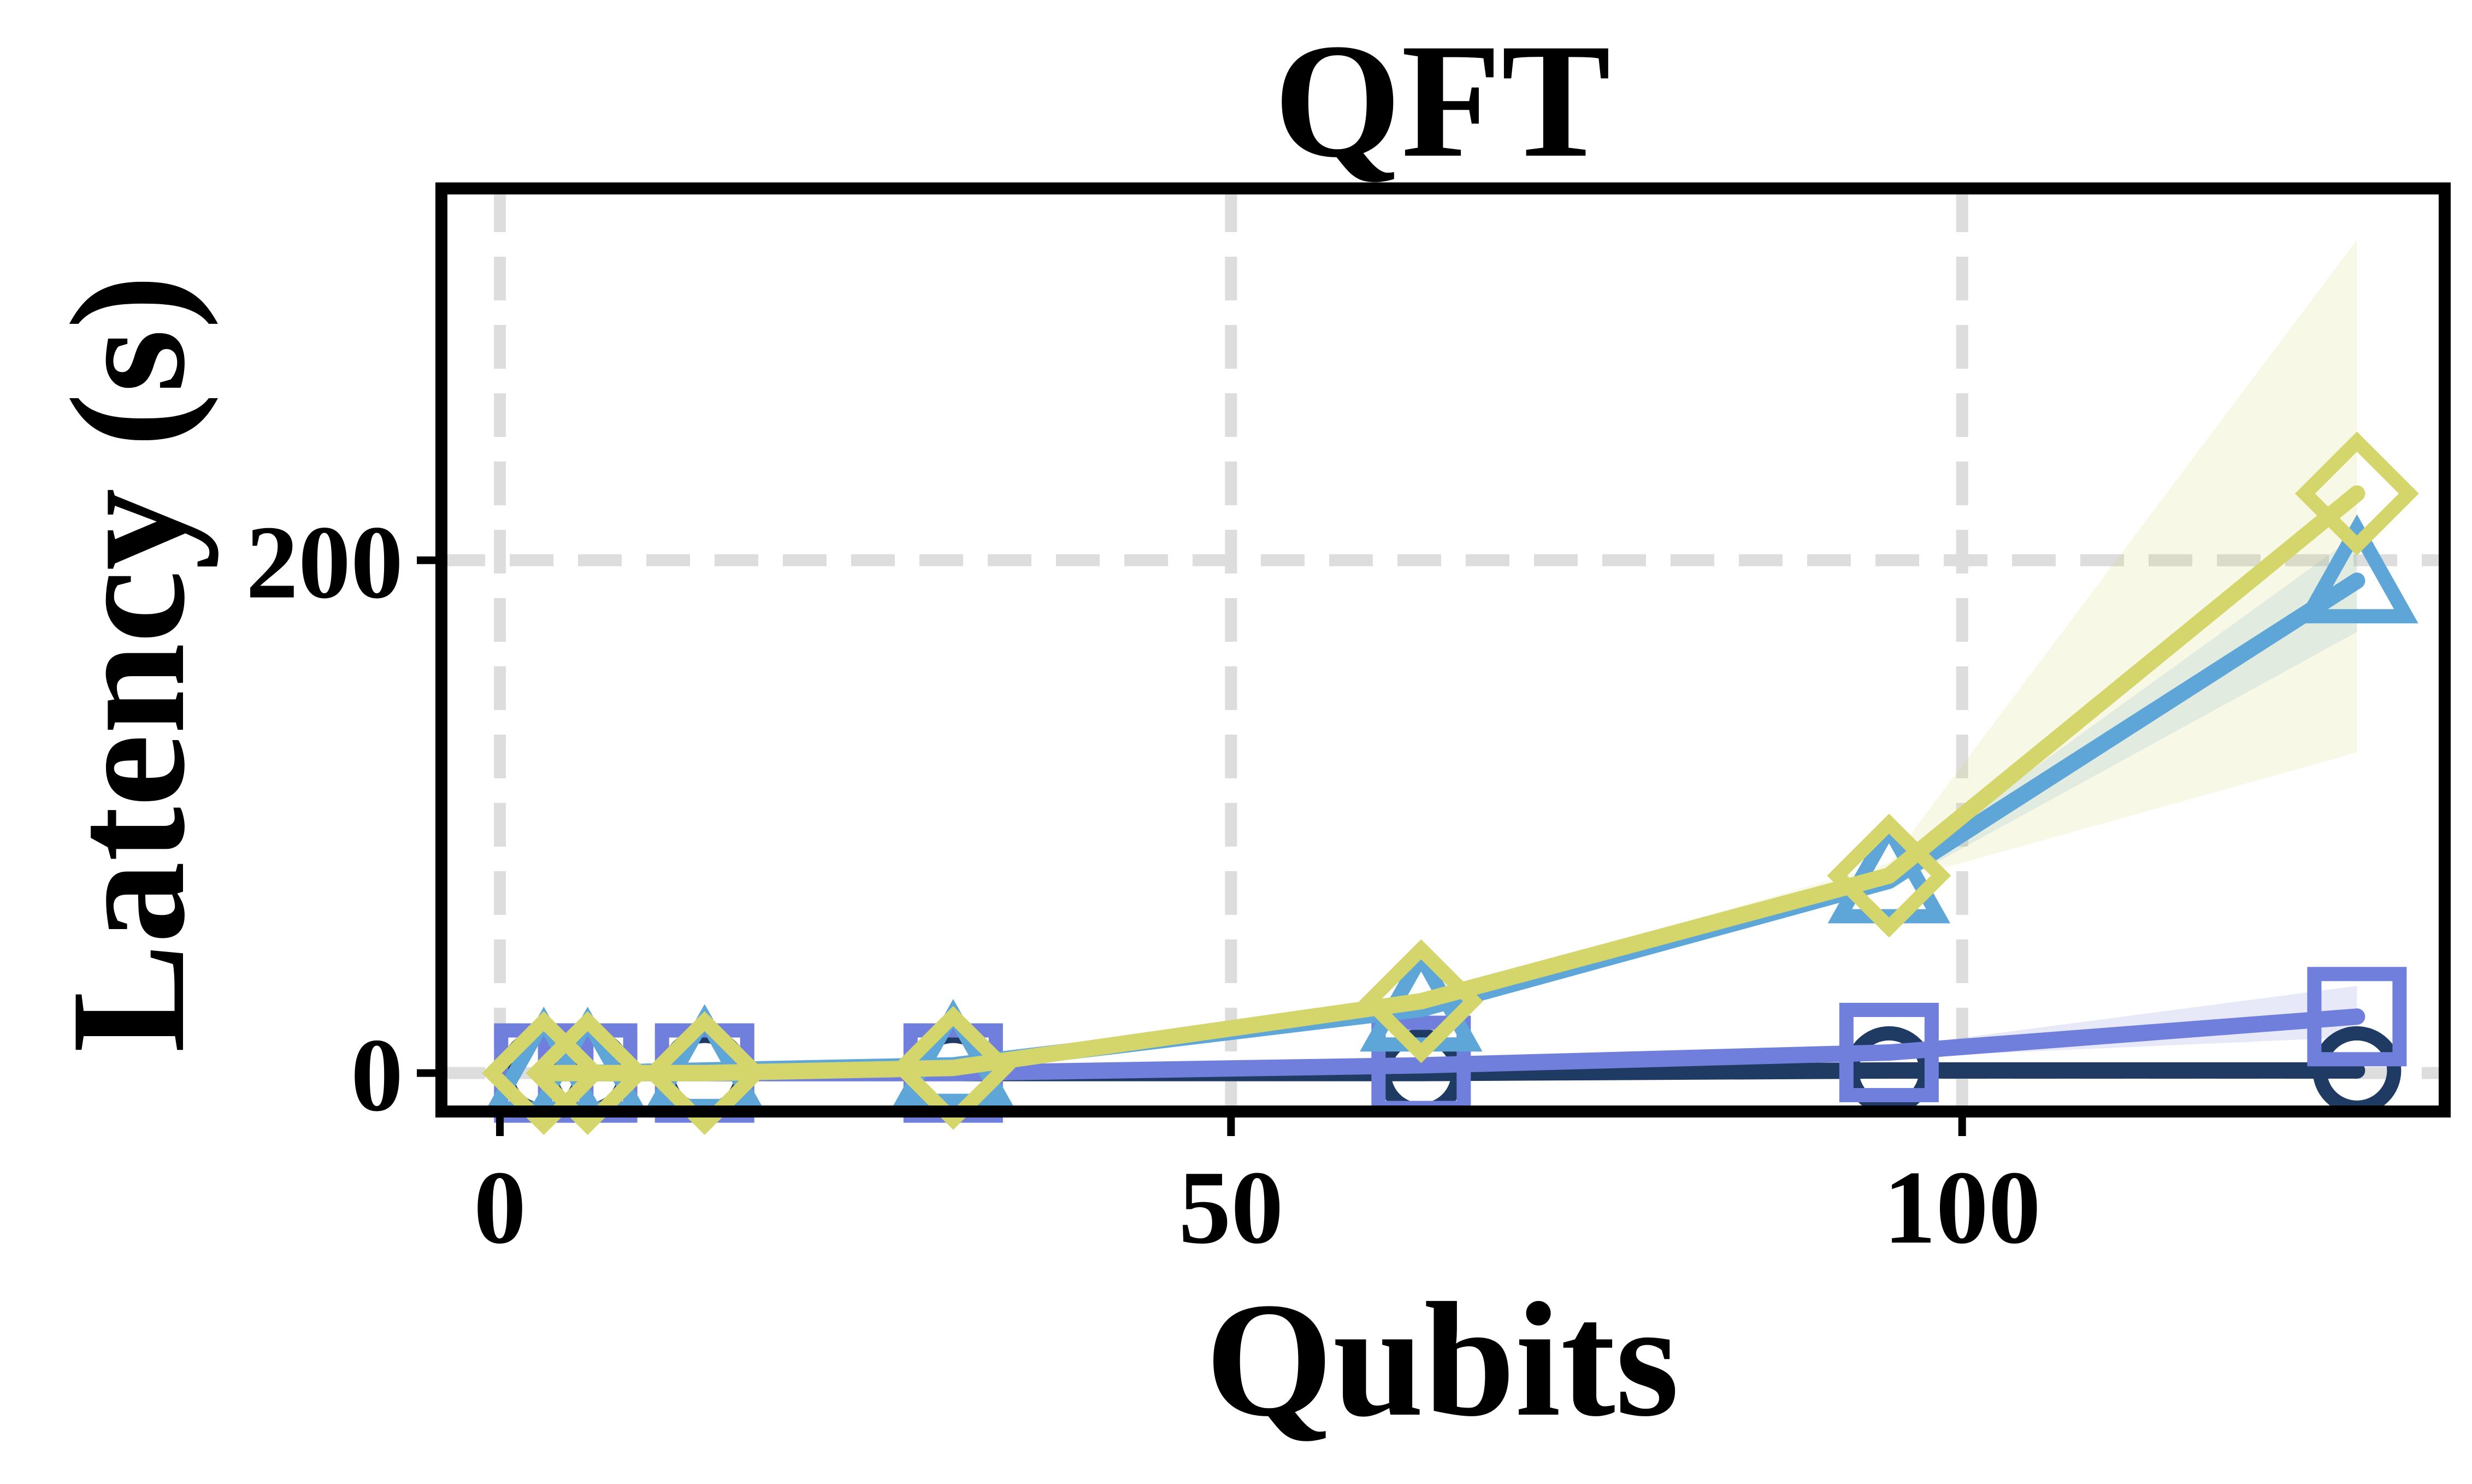  Describe the element at coordinates (500, 1207) in the screenshot. I see `x-tick-label: 0` at that location.